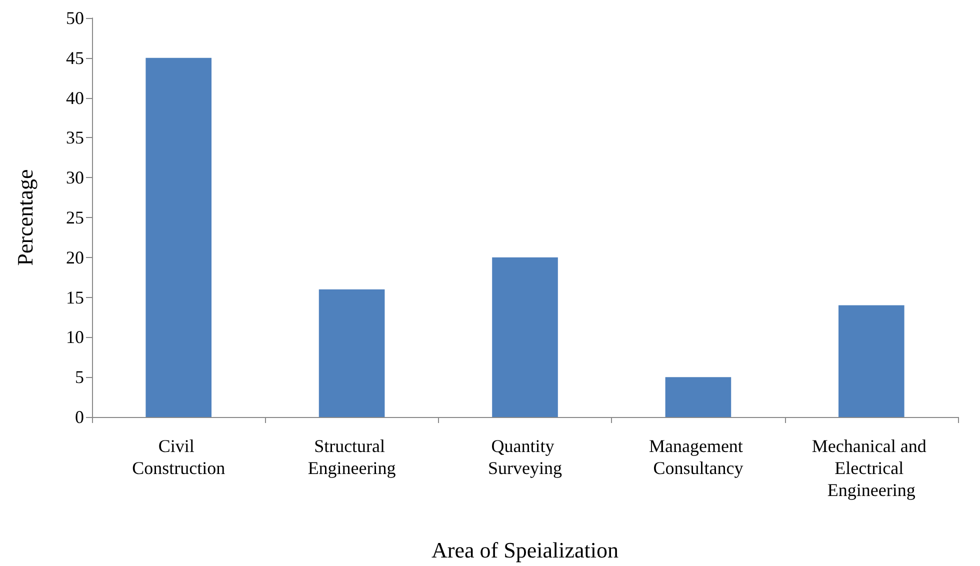 The width and height of the screenshot is (980, 566). I want to click on y-tick-label: 45, so click(75, 58).